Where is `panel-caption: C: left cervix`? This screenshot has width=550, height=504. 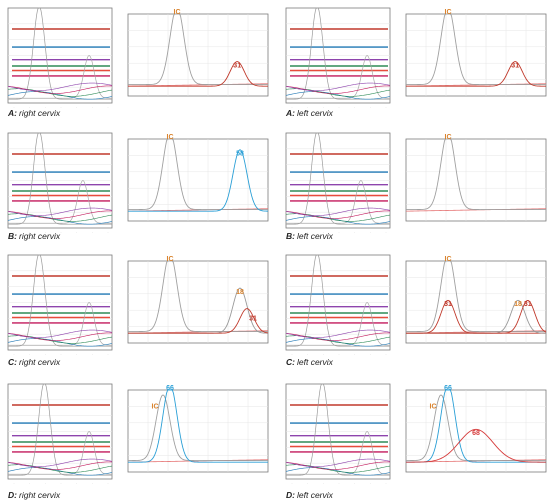 panel-caption: C: left cervix is located at coordinates (310, 362).